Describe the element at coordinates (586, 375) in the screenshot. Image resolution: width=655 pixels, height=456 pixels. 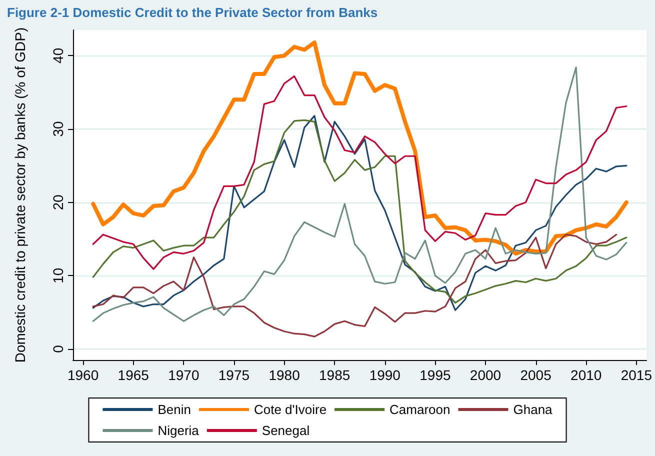
I see `x-tick-label: 2010` at that location.